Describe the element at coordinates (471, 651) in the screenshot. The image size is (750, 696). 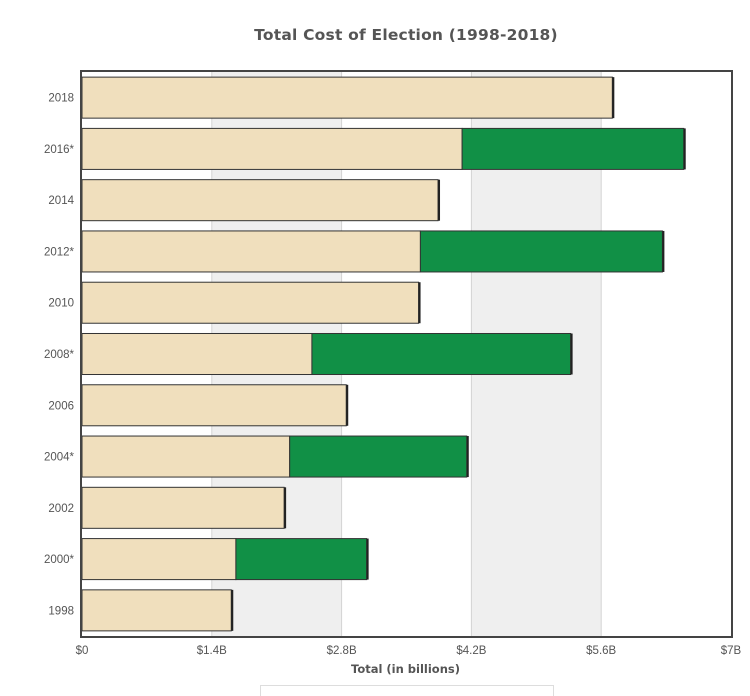
I see `x-tick-label: $4.2B` at that location.